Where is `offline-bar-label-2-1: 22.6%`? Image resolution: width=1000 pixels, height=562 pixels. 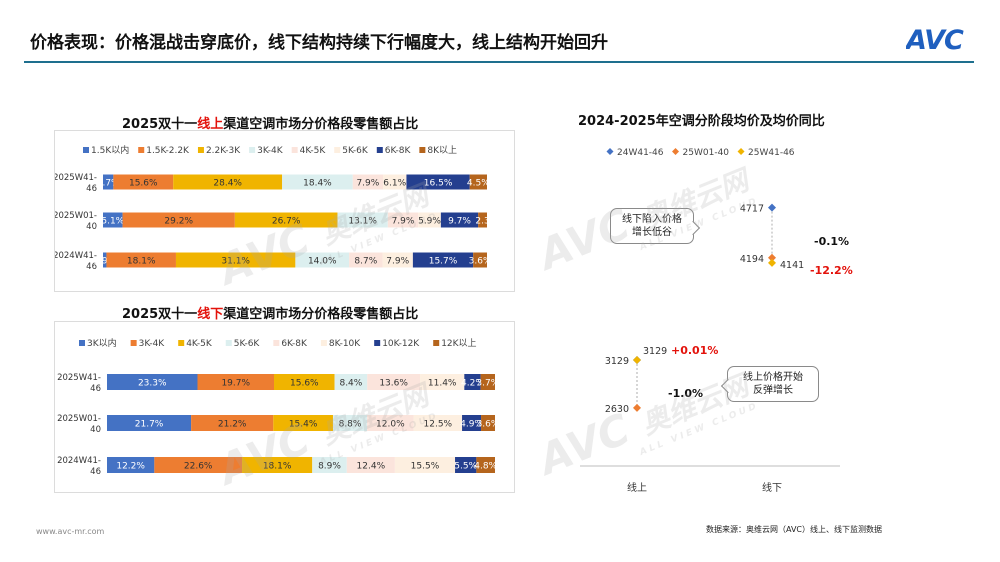
offline-bar-label-2-1: 22.6% is located at coordinates (198, 467).